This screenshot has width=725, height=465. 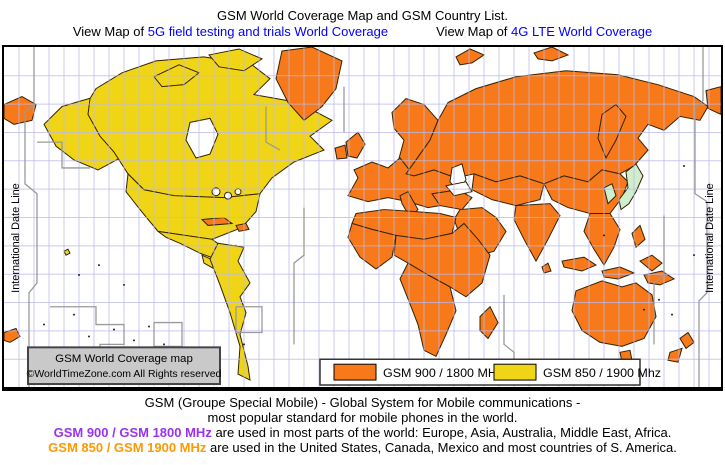 I want to click on gsm850-highlight: GSM 850 / GSM 1900 MHz, so click(x=127, y=447).